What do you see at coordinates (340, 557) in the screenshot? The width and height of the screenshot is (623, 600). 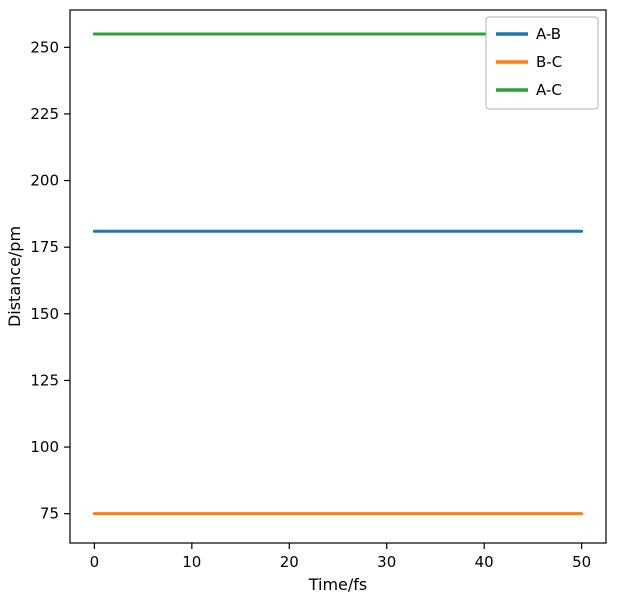 I see `x-axis: 0 10 20 30 40 50` at bounding box center [340, 557].